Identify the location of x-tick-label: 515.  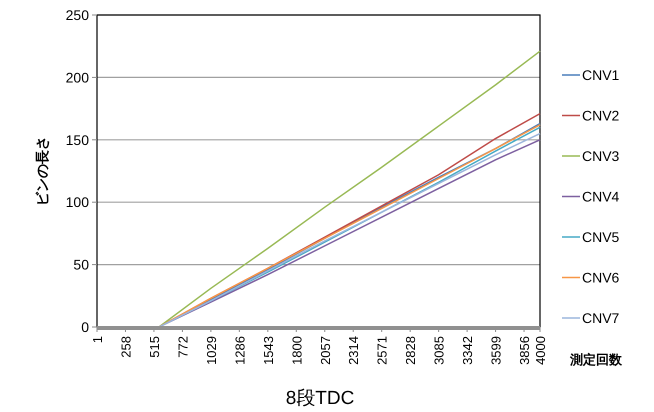
(154, 347).